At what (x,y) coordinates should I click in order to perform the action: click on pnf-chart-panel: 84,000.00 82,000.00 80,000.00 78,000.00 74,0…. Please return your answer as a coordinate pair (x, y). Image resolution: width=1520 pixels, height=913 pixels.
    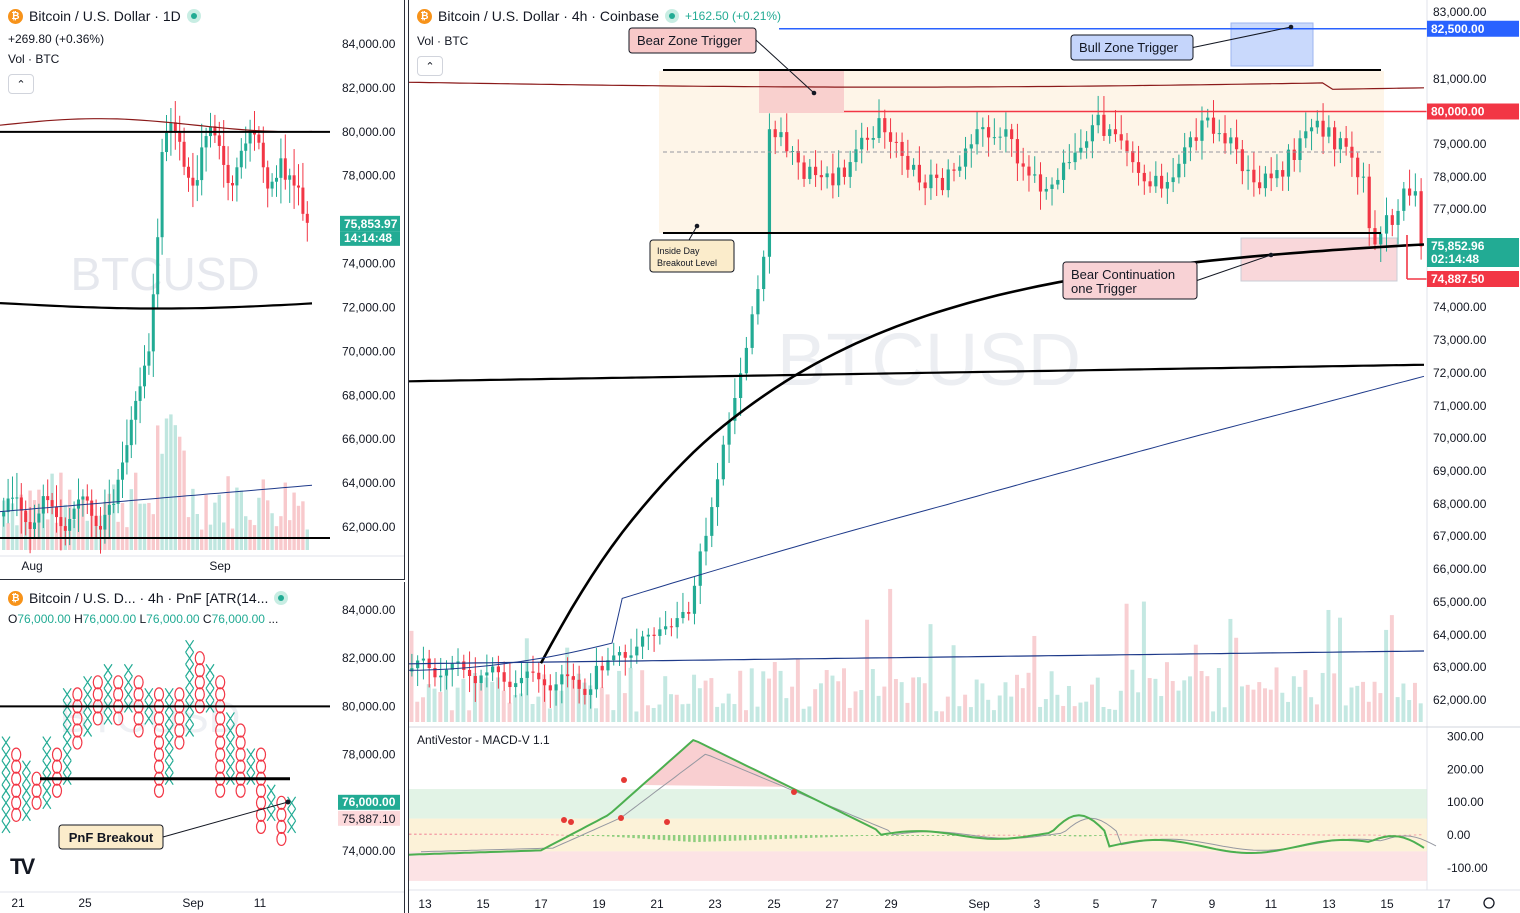
    Looking at the image, I should click on (202, 747).